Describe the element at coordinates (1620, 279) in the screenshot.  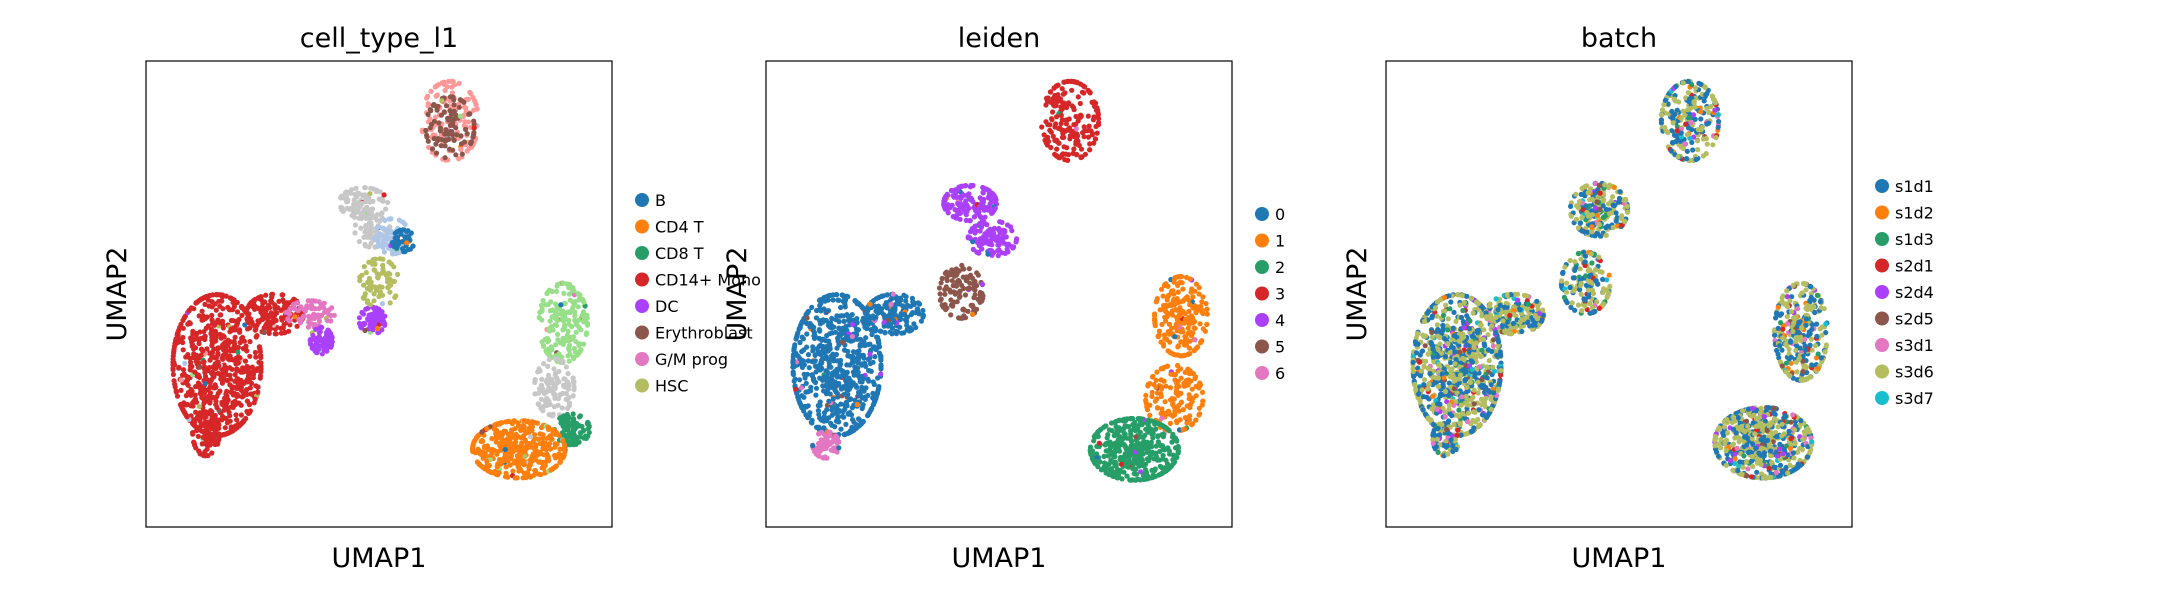
I see `scatter-points` at that location.